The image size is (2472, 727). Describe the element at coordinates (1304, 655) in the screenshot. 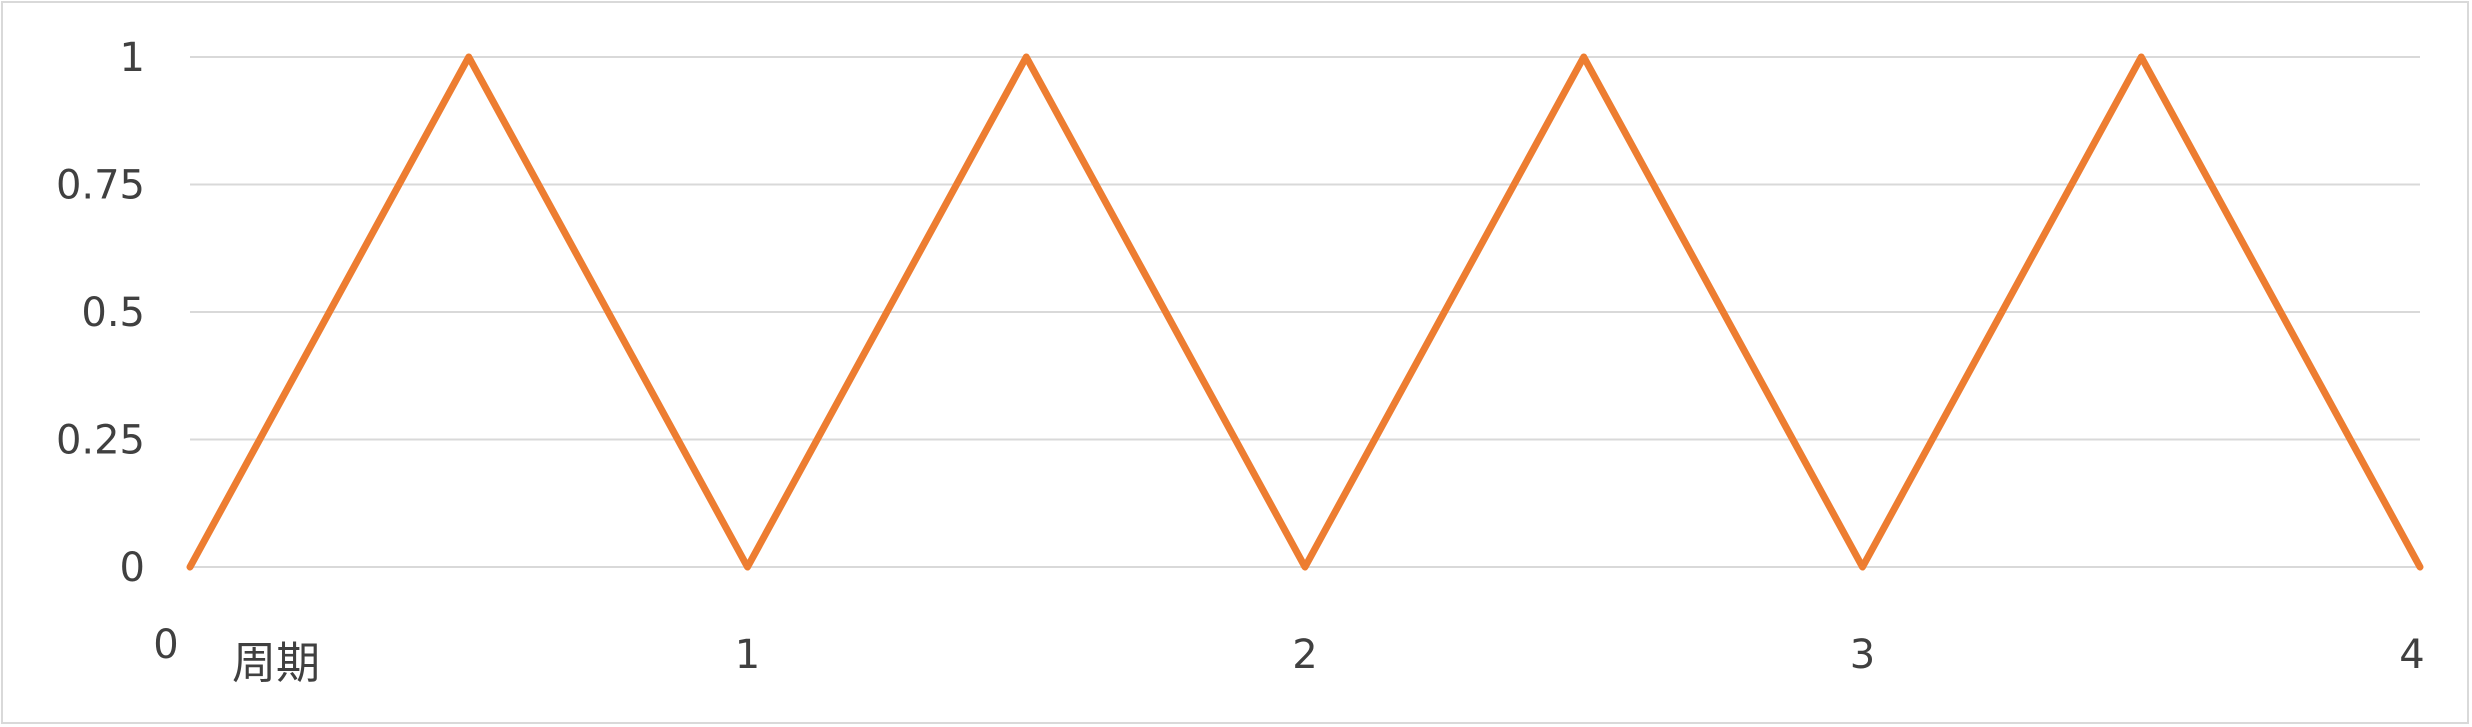

I see `x-tick-label: 2` at that location.